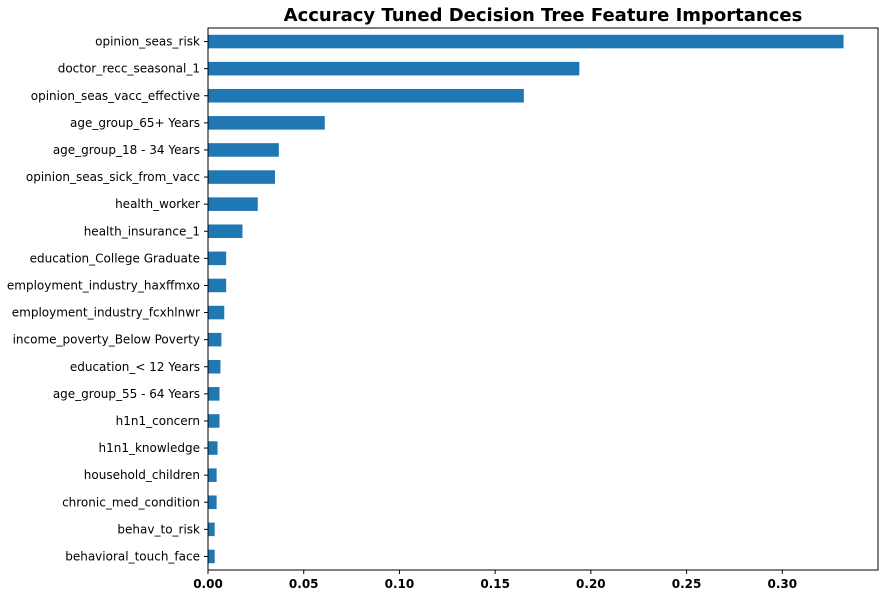  What do you see at coordinates (103, 285) in the screenshot?
I see `category-label: employment_industry_haxffmxo` at bounding box center [103, 285].